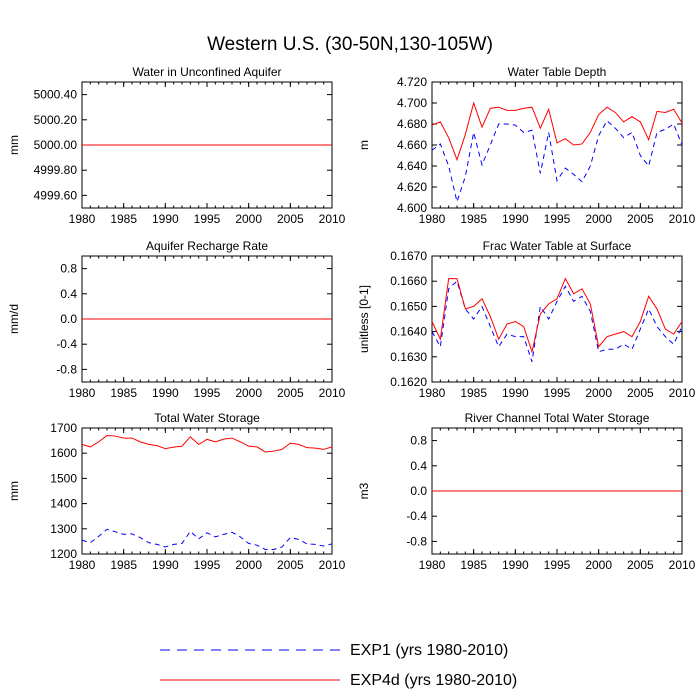 Image resolution: width=700 pixels, height=700 pixels. What do you see at coordinates (412, 166) in the screenshot?
I see `y-tick-label: 4.640` at bounding box center [412, 166].